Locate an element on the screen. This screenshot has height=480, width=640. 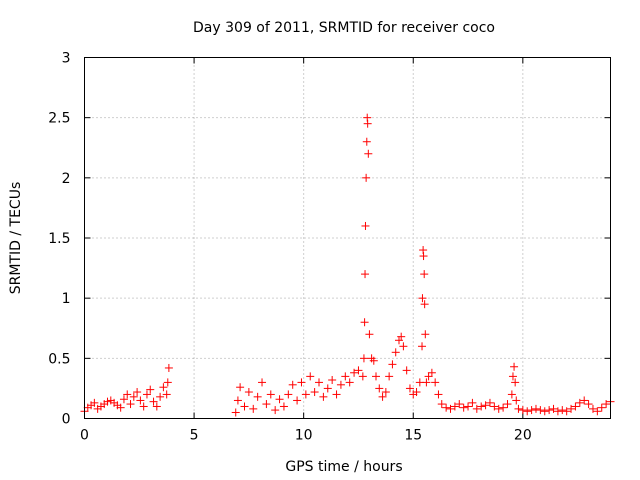
y-tick-label: 1.5 is located at coordinates (59, 239).